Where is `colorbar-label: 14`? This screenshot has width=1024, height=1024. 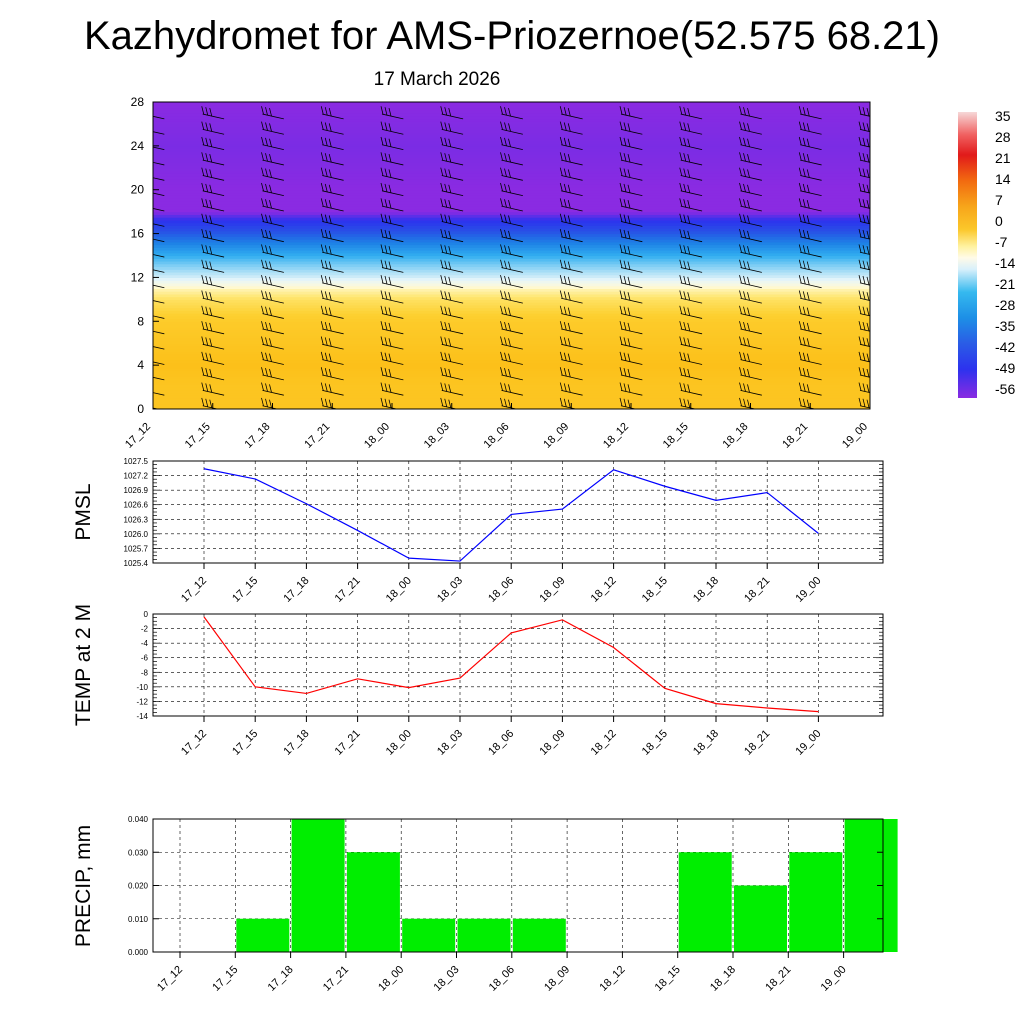 colorbar-label: 14 is located at coordinates (1003, 179).